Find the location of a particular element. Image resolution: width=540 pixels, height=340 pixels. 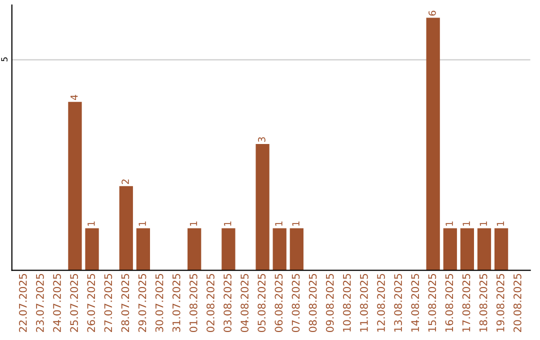

x-tick-label: 04.08.2025 is located at coordinates (244, 303).